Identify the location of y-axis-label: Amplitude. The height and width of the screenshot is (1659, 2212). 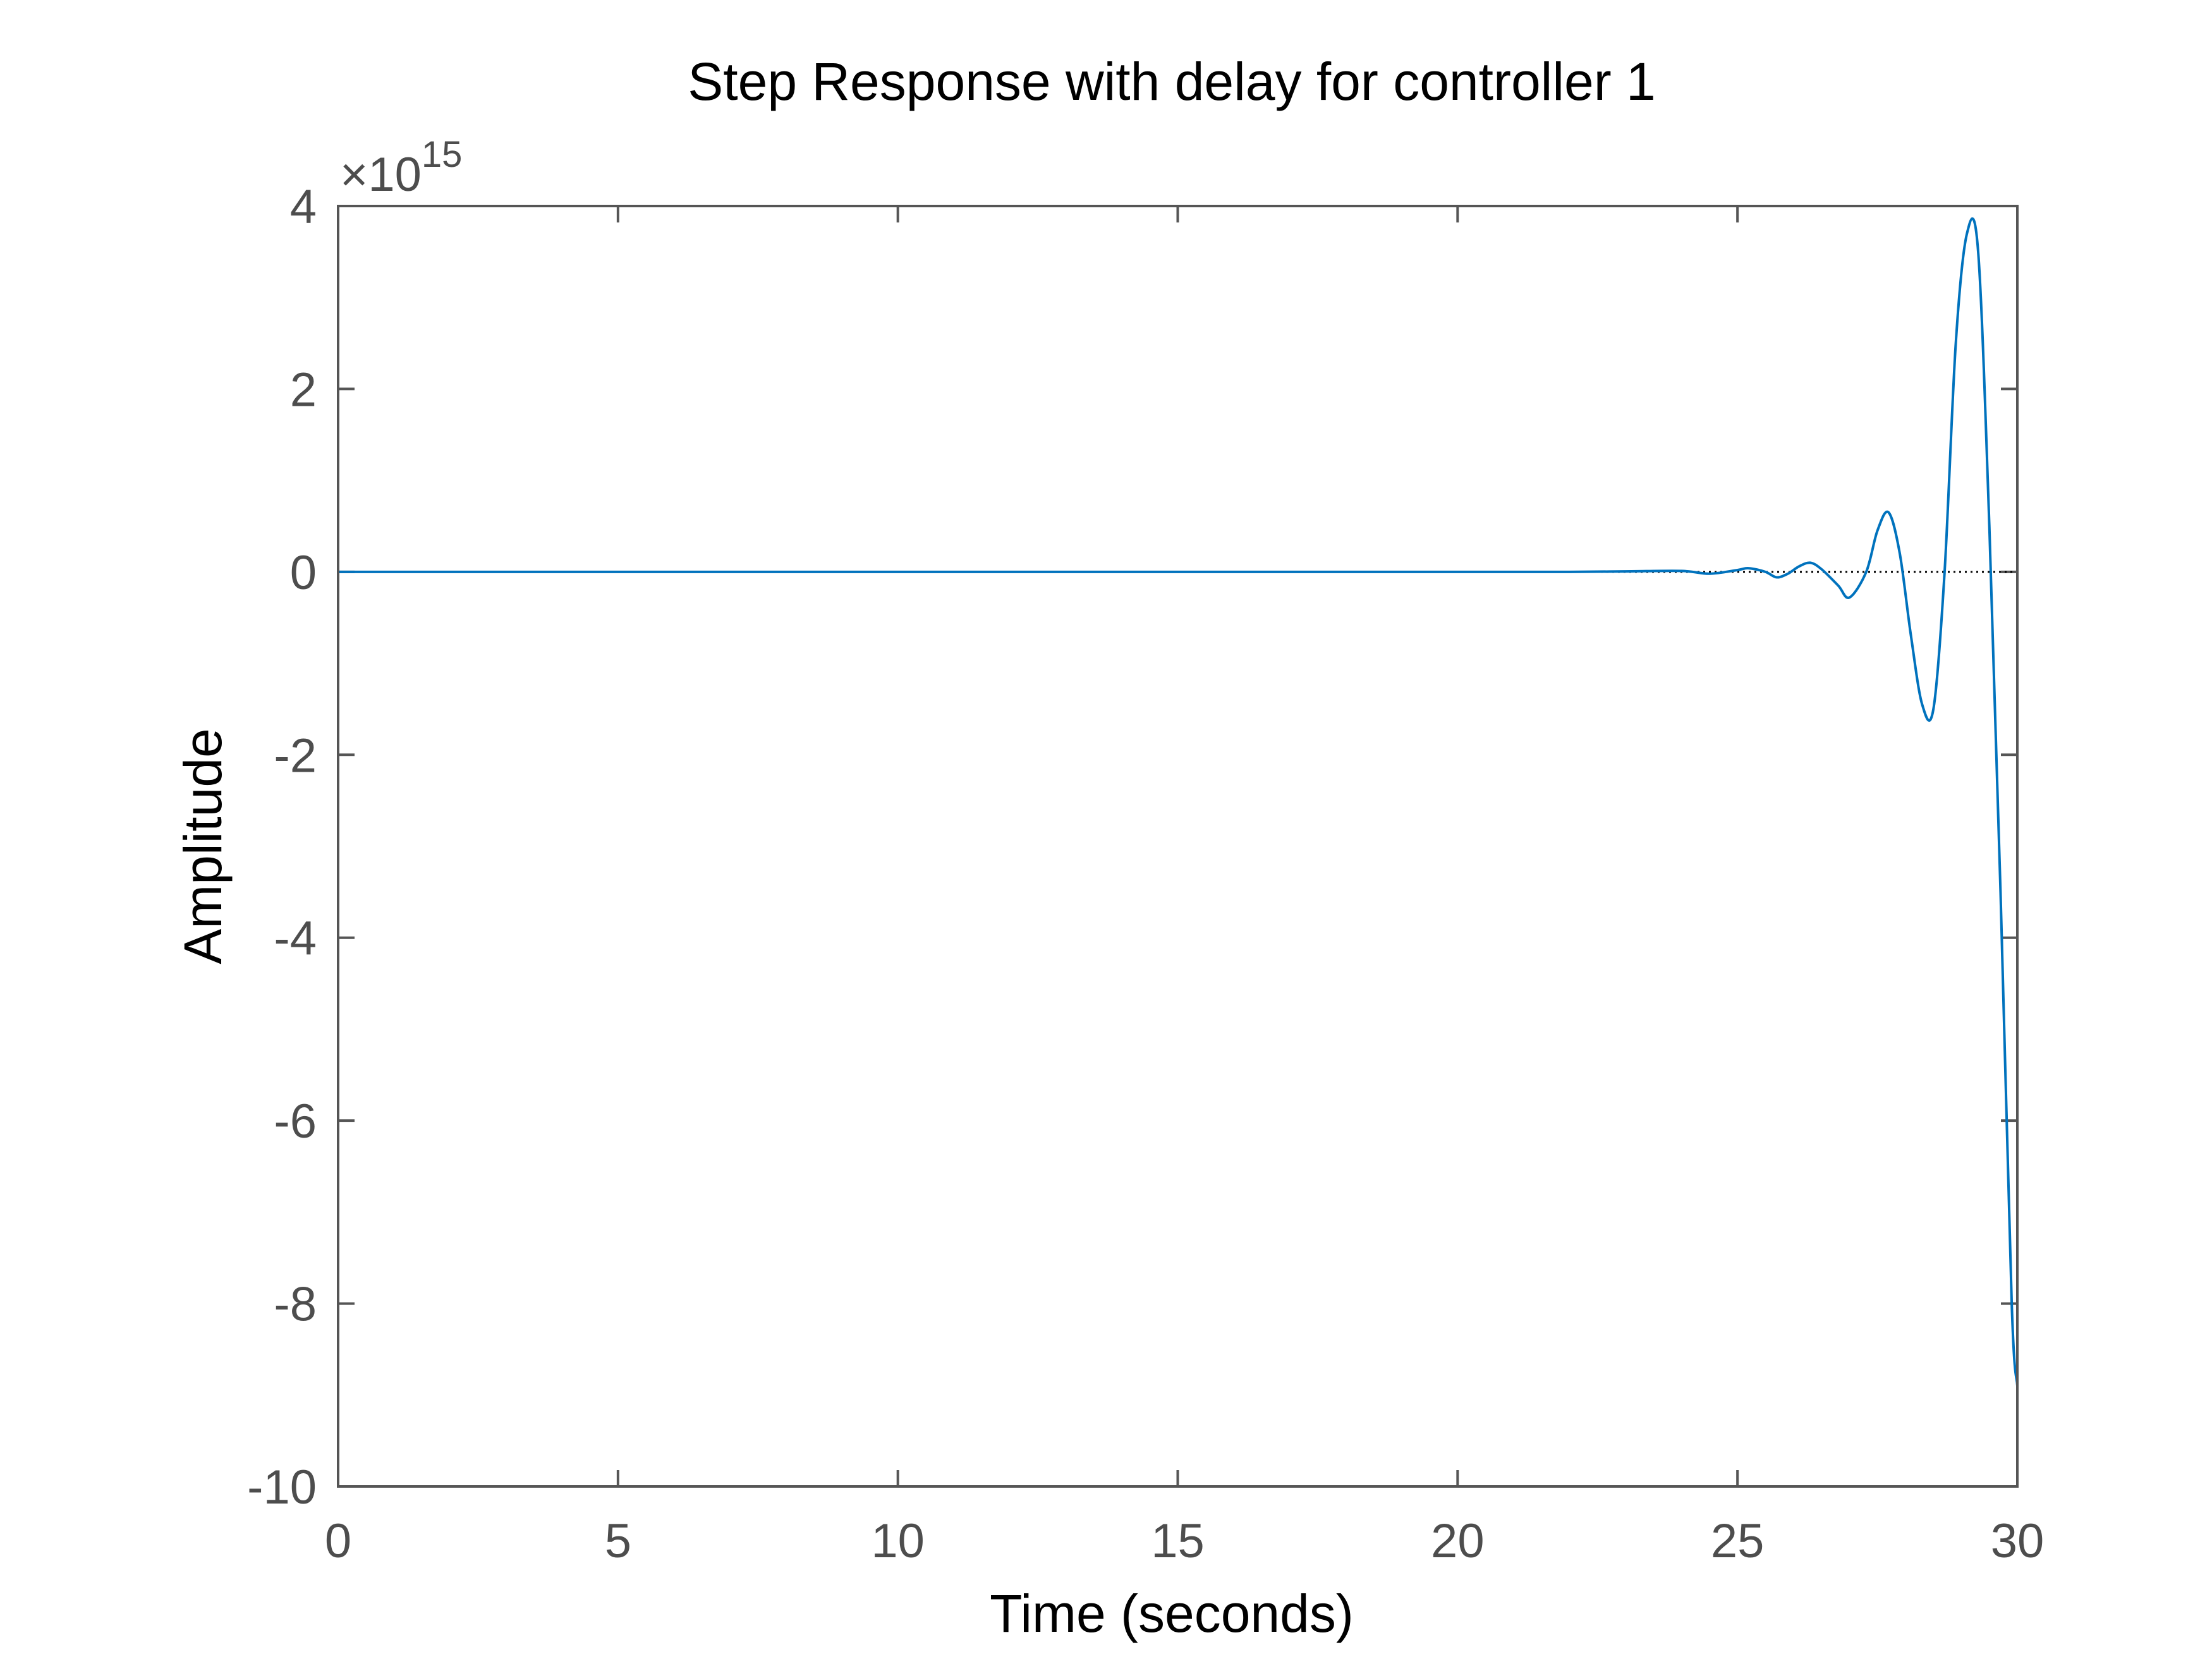
(203, 846).